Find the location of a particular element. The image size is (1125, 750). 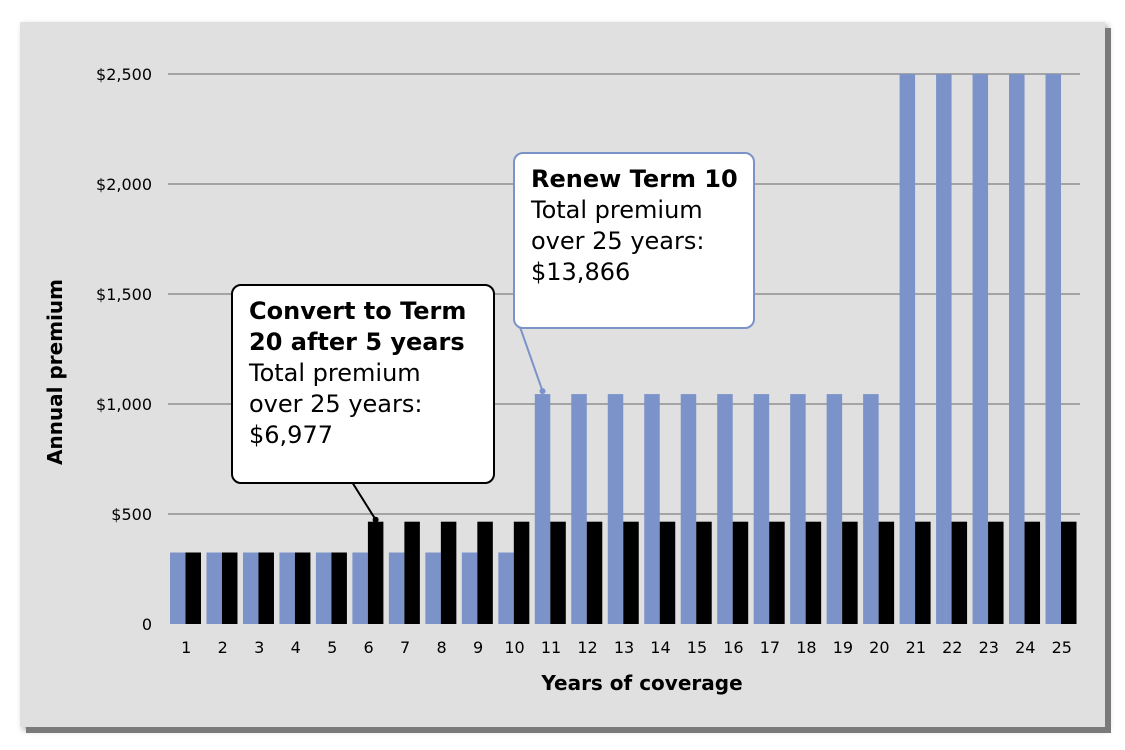

convert-leader-line is located at coordinates (364, 501).